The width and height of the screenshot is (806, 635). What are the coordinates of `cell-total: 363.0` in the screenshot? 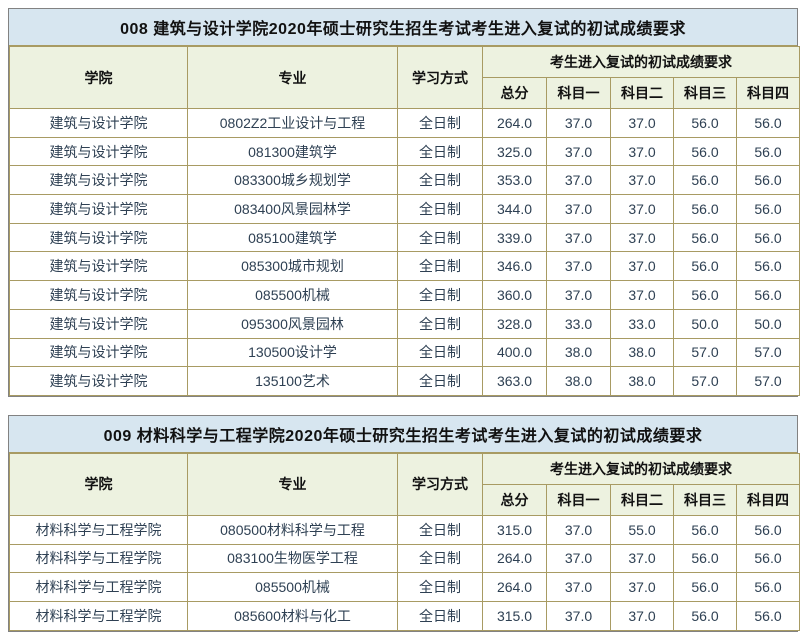 It's located at (514, 381).